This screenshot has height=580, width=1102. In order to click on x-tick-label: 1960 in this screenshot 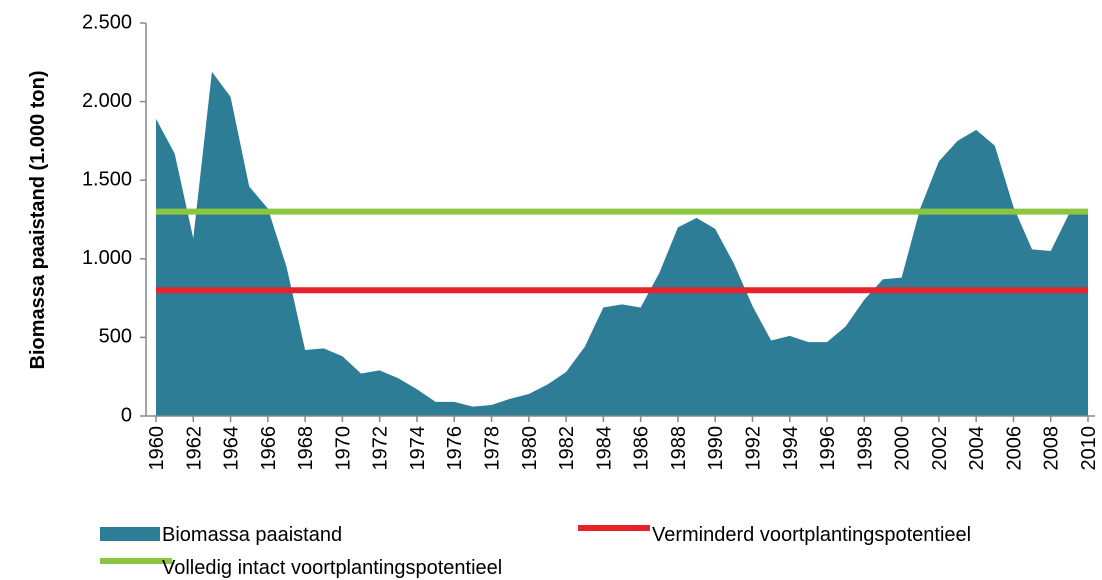, I will do `click(157, 448)`.